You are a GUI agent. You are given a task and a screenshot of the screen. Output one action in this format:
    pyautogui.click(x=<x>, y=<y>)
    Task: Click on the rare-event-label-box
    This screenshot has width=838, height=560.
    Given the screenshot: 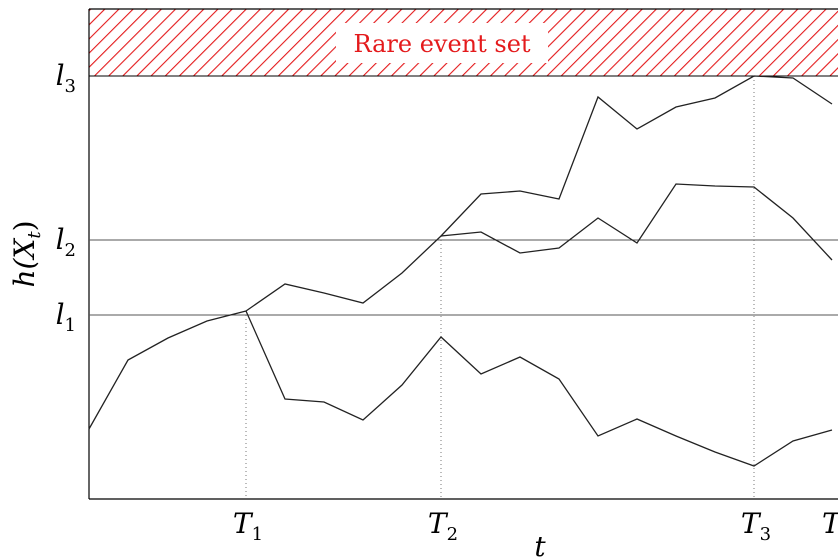 What is the action you would take?
    pyautogui.click(x=442, y=43)
    